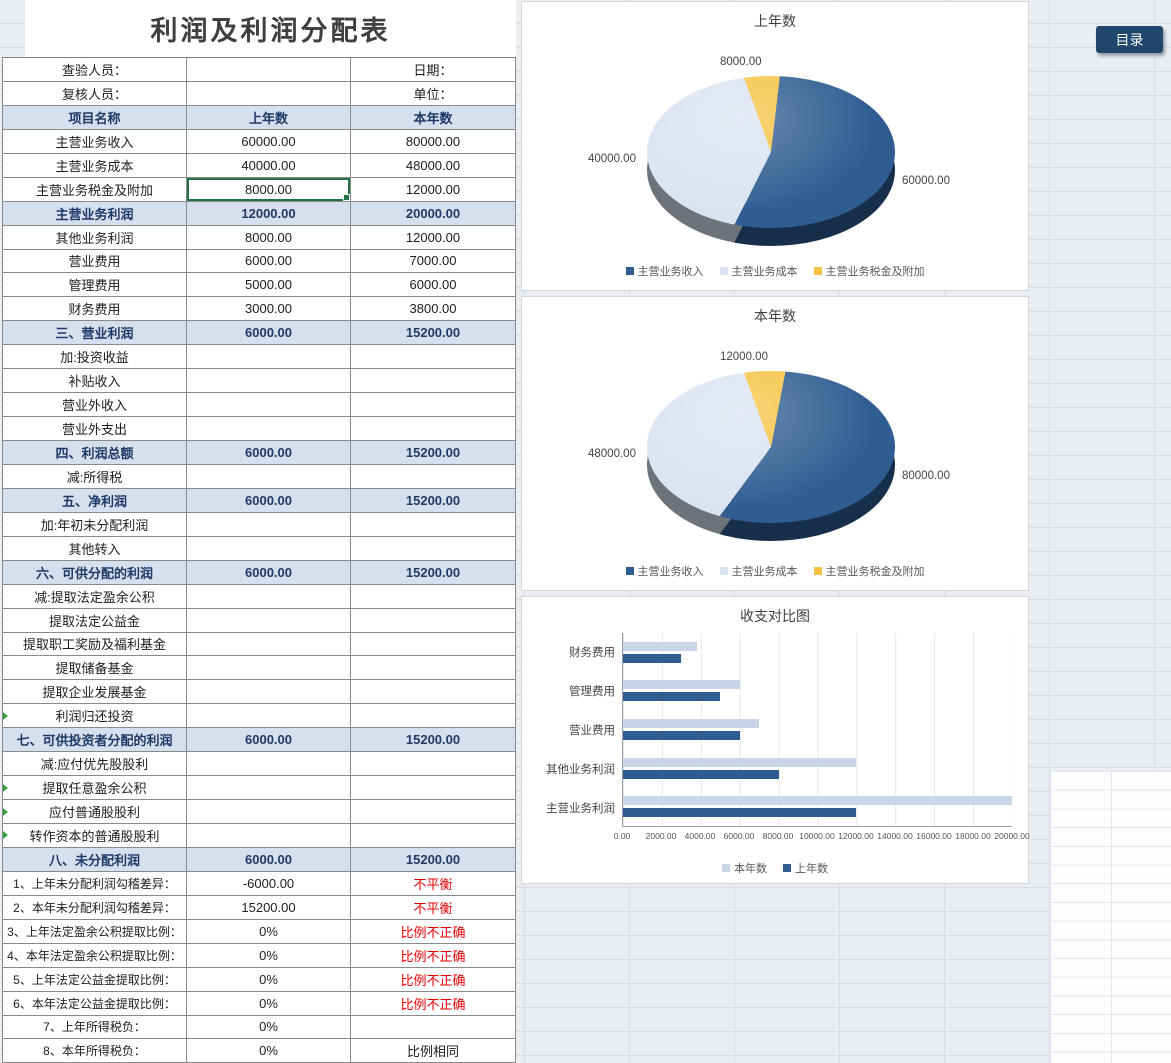 Image resolution: width=1171 pixels, height=1063 pixels. Describe the element at coordinates (269, 141) in the screenshot. I see `table-cell: 60000.00` at that location.